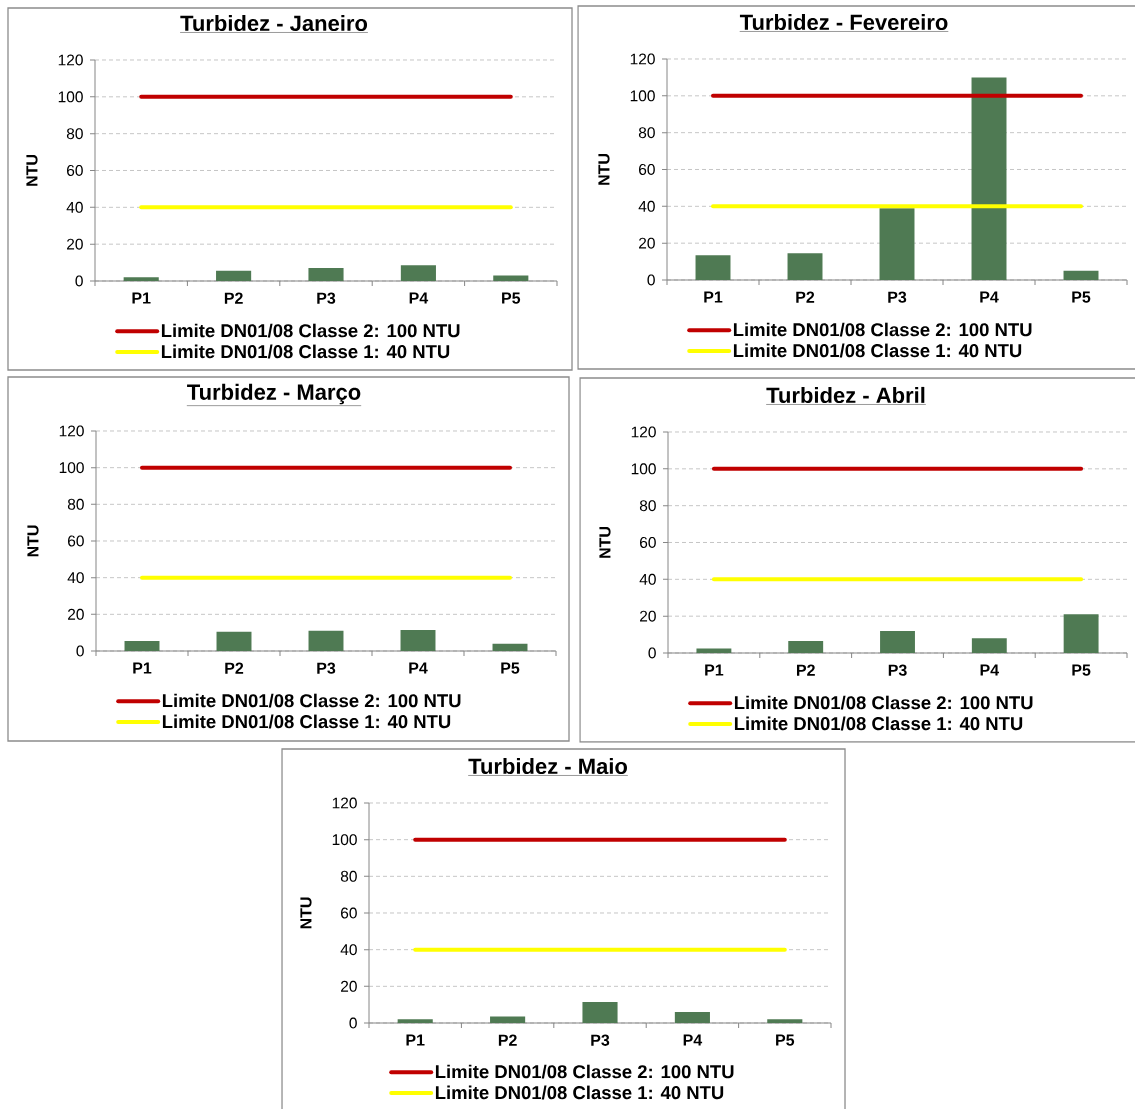  What do you see at coordinates (843, 22) in the screenshot?
I see `chart-title: Turbidez - Fevereiro` at bounding box center [843, 22].